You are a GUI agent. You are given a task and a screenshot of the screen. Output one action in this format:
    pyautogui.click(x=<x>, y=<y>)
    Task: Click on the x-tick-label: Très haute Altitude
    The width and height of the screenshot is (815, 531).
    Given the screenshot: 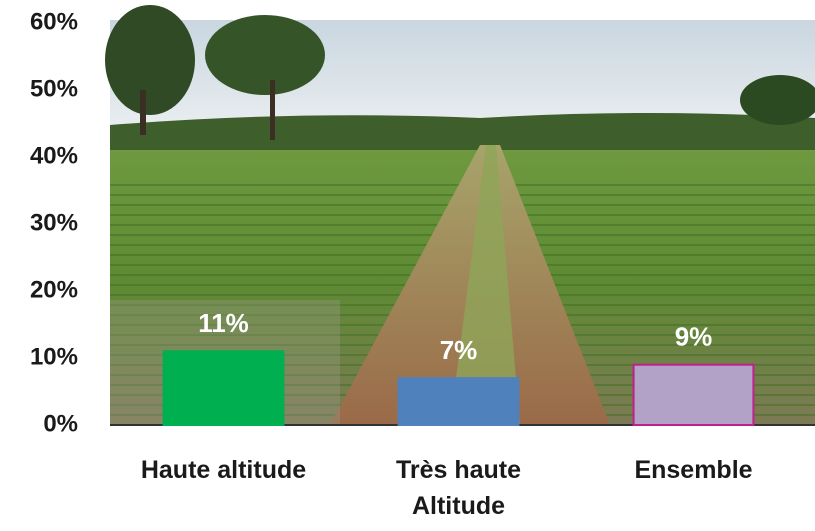 What is the action you would take?
    pyautogui.click(x=458, y=488)
    